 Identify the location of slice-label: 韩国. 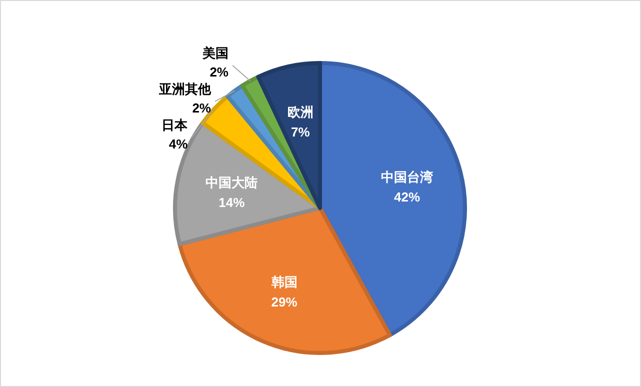
(284, 282).